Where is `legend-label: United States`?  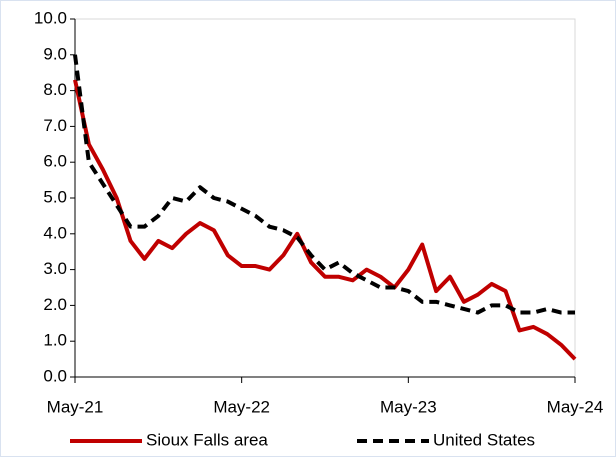 legend-label: United States is located at coordinates (484, 439).